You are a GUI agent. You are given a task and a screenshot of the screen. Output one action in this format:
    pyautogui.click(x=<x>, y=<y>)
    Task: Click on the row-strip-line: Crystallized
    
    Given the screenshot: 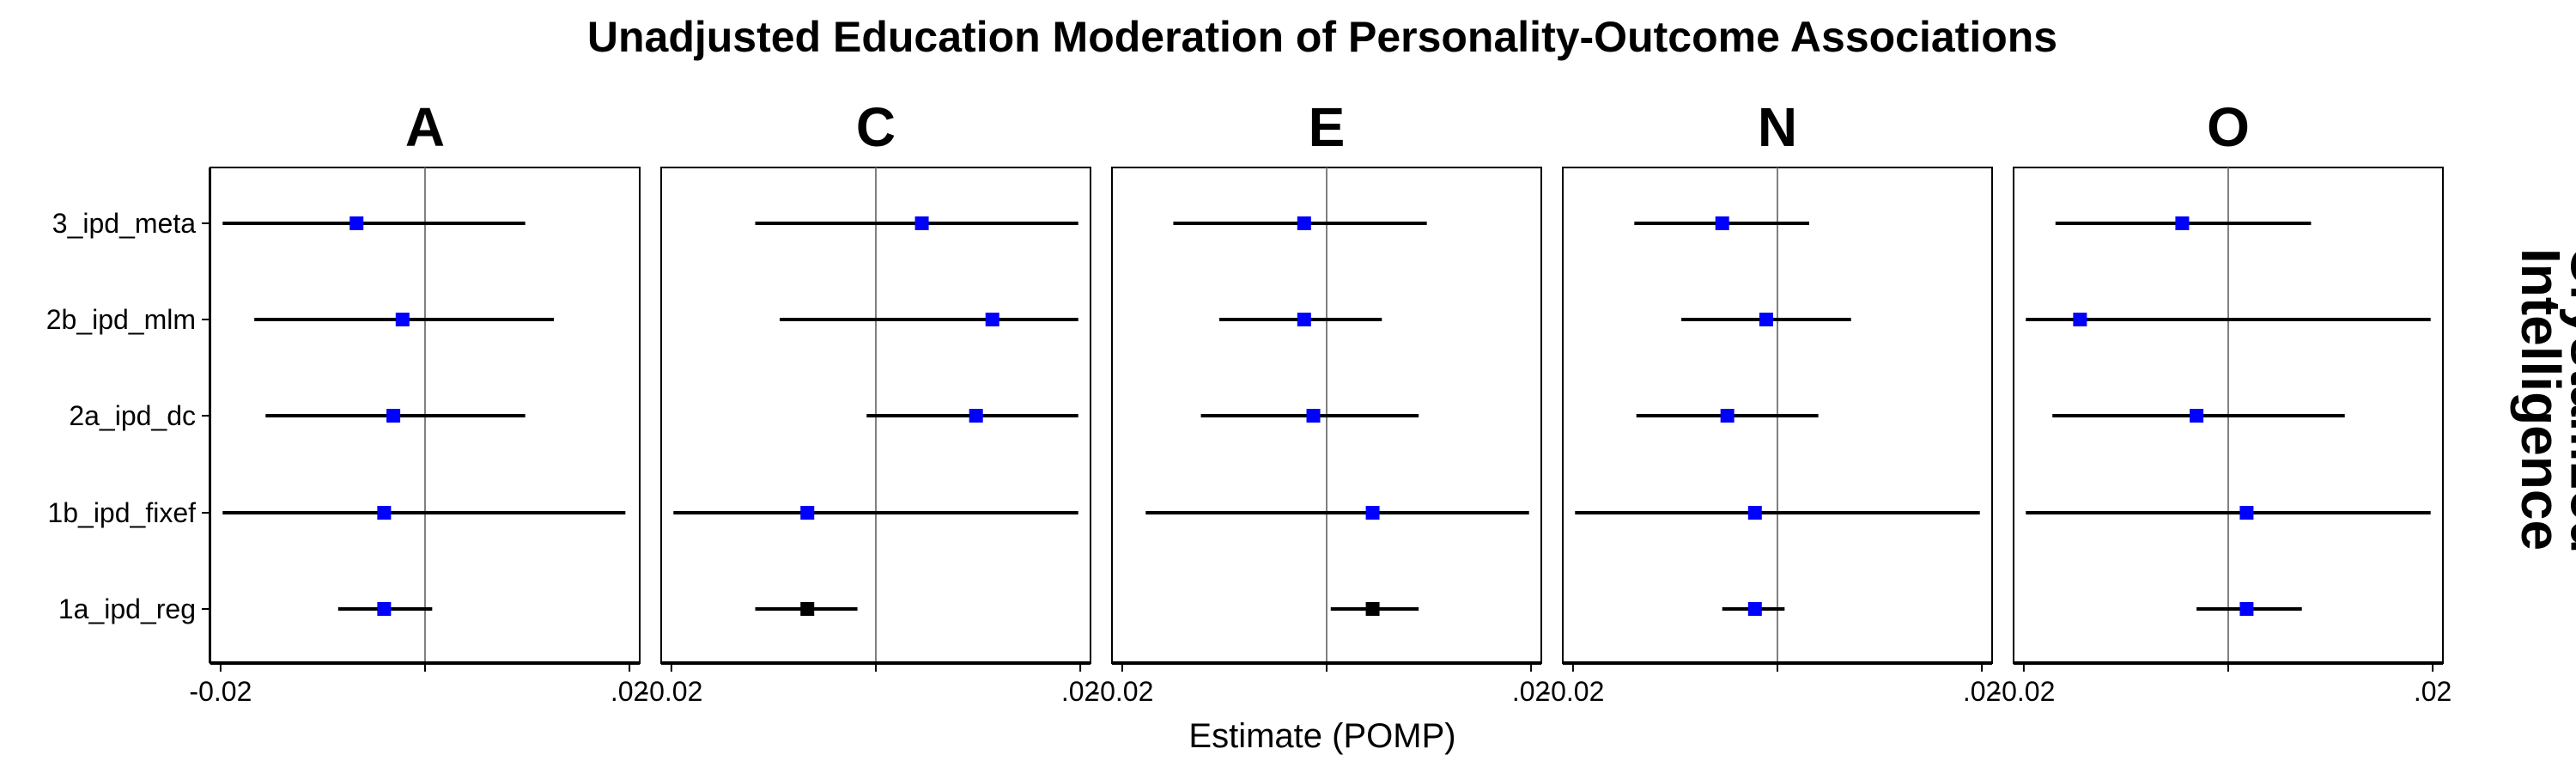 What is the action you would take?
    pyautogui.click(x=2567, y=399)
    